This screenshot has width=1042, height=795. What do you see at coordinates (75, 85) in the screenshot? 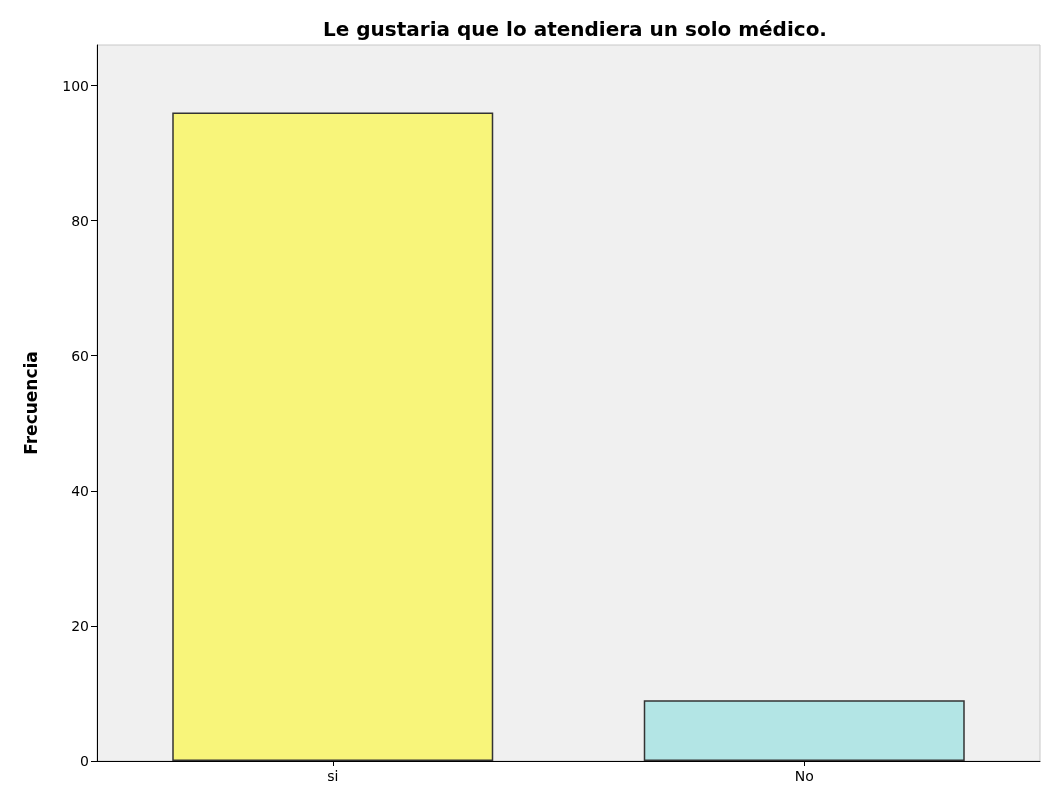
I see `y-tick-label: 100` at bounding box center [75, 85].